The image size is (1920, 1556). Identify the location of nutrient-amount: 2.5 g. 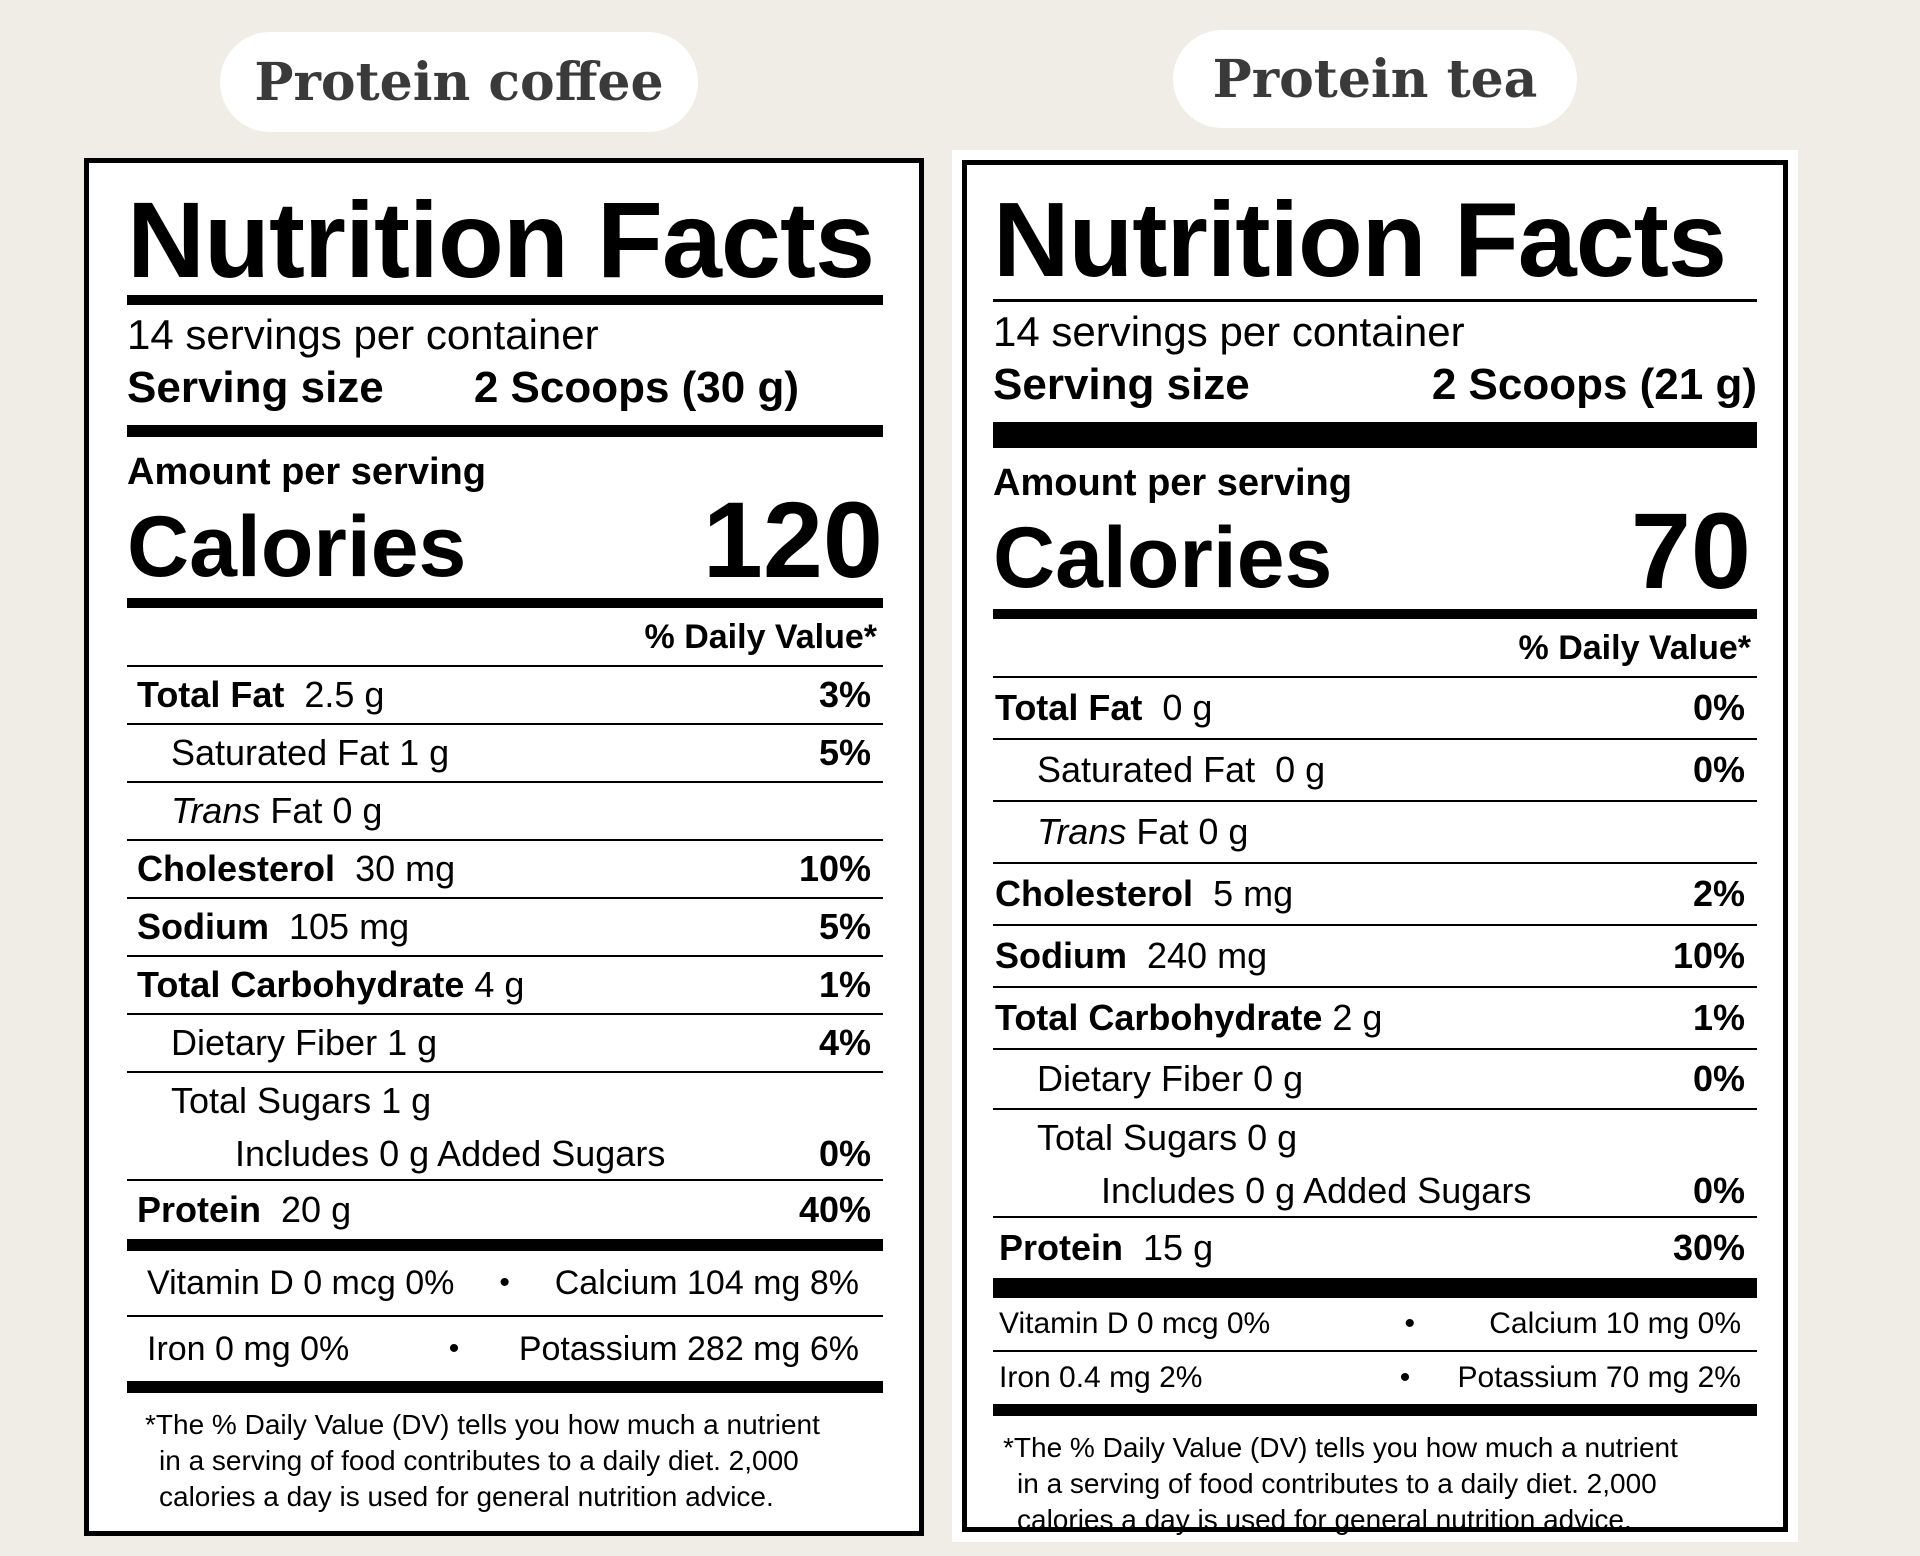
(344, 694).